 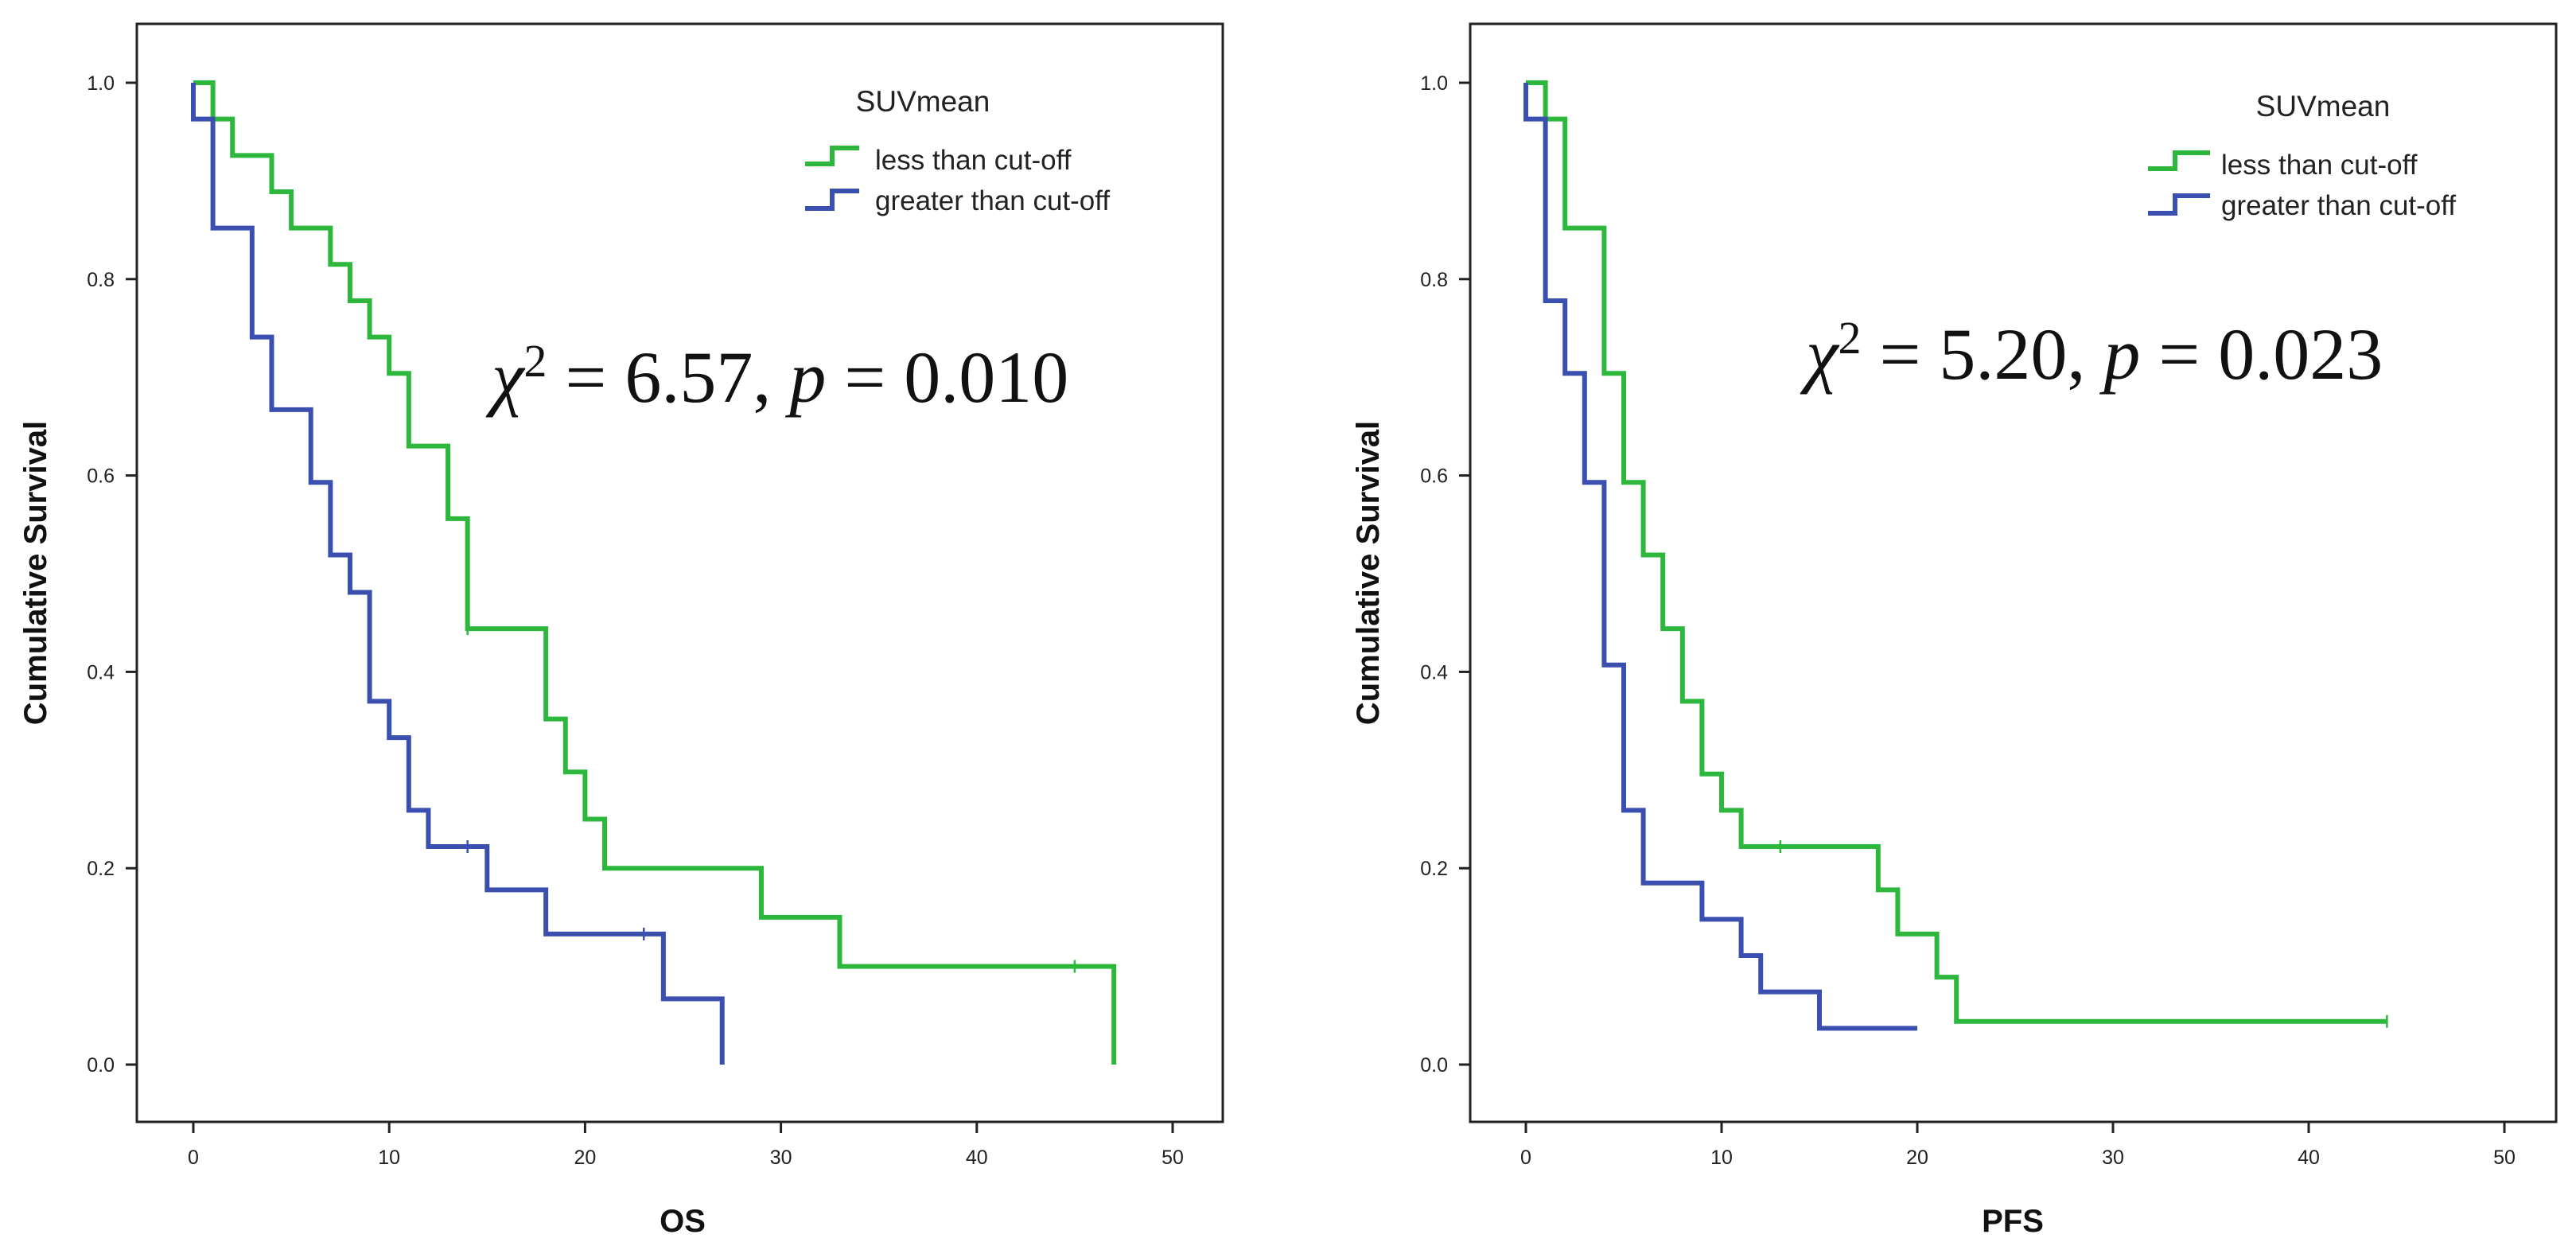 What do you see at coordinates (781, 1158) in the screenshot?
I see `os-x-tick-label-30: 30` at bounding box center [781, 1158].